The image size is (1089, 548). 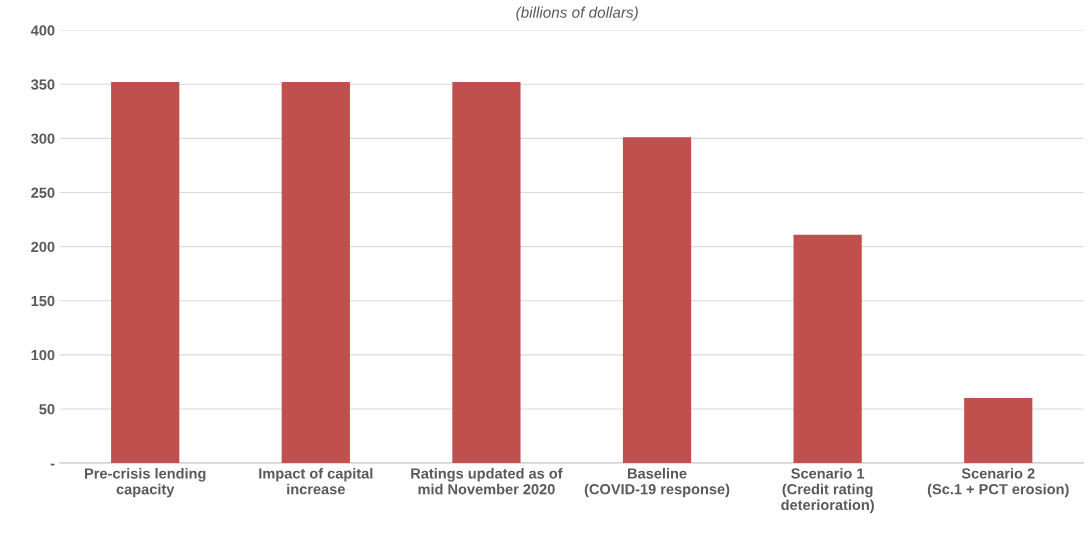 What do you see at coordinates (43, 192) in the screenshot?
I see `y-tick-label: 250` at bounding box center [43, 192].